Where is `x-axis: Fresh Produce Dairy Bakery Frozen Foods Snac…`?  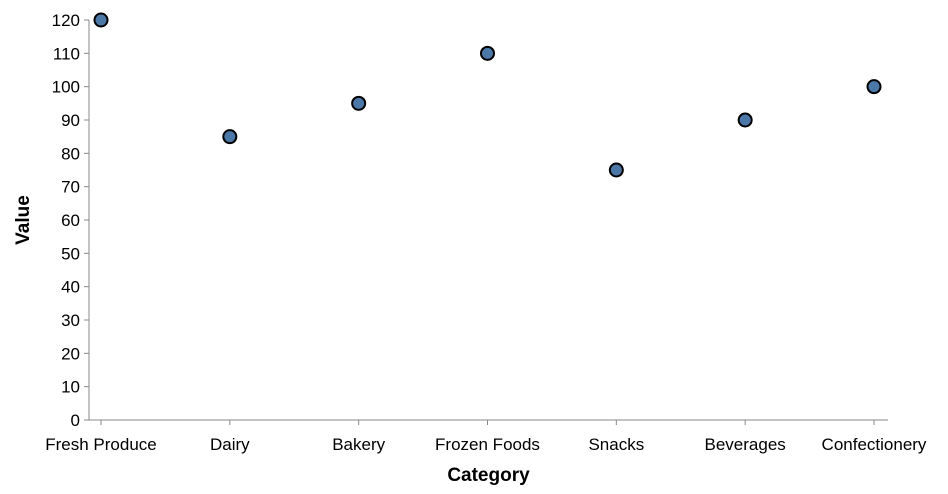
x-axis: Fresh Produce Dairy Bakery Frozen Foods Snac… is located at coordinates (486, 436).